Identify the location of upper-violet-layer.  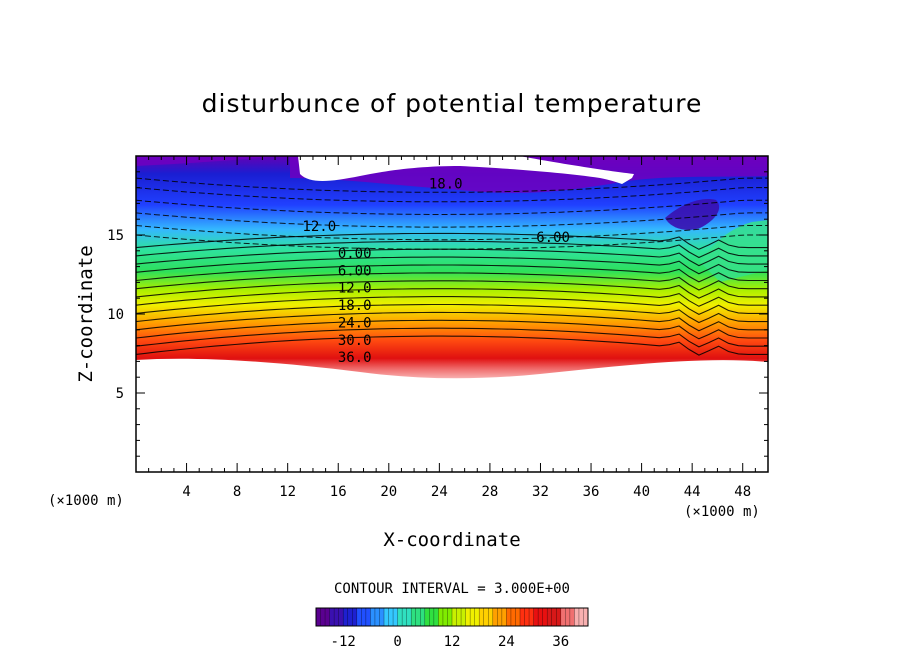
(452, 174).